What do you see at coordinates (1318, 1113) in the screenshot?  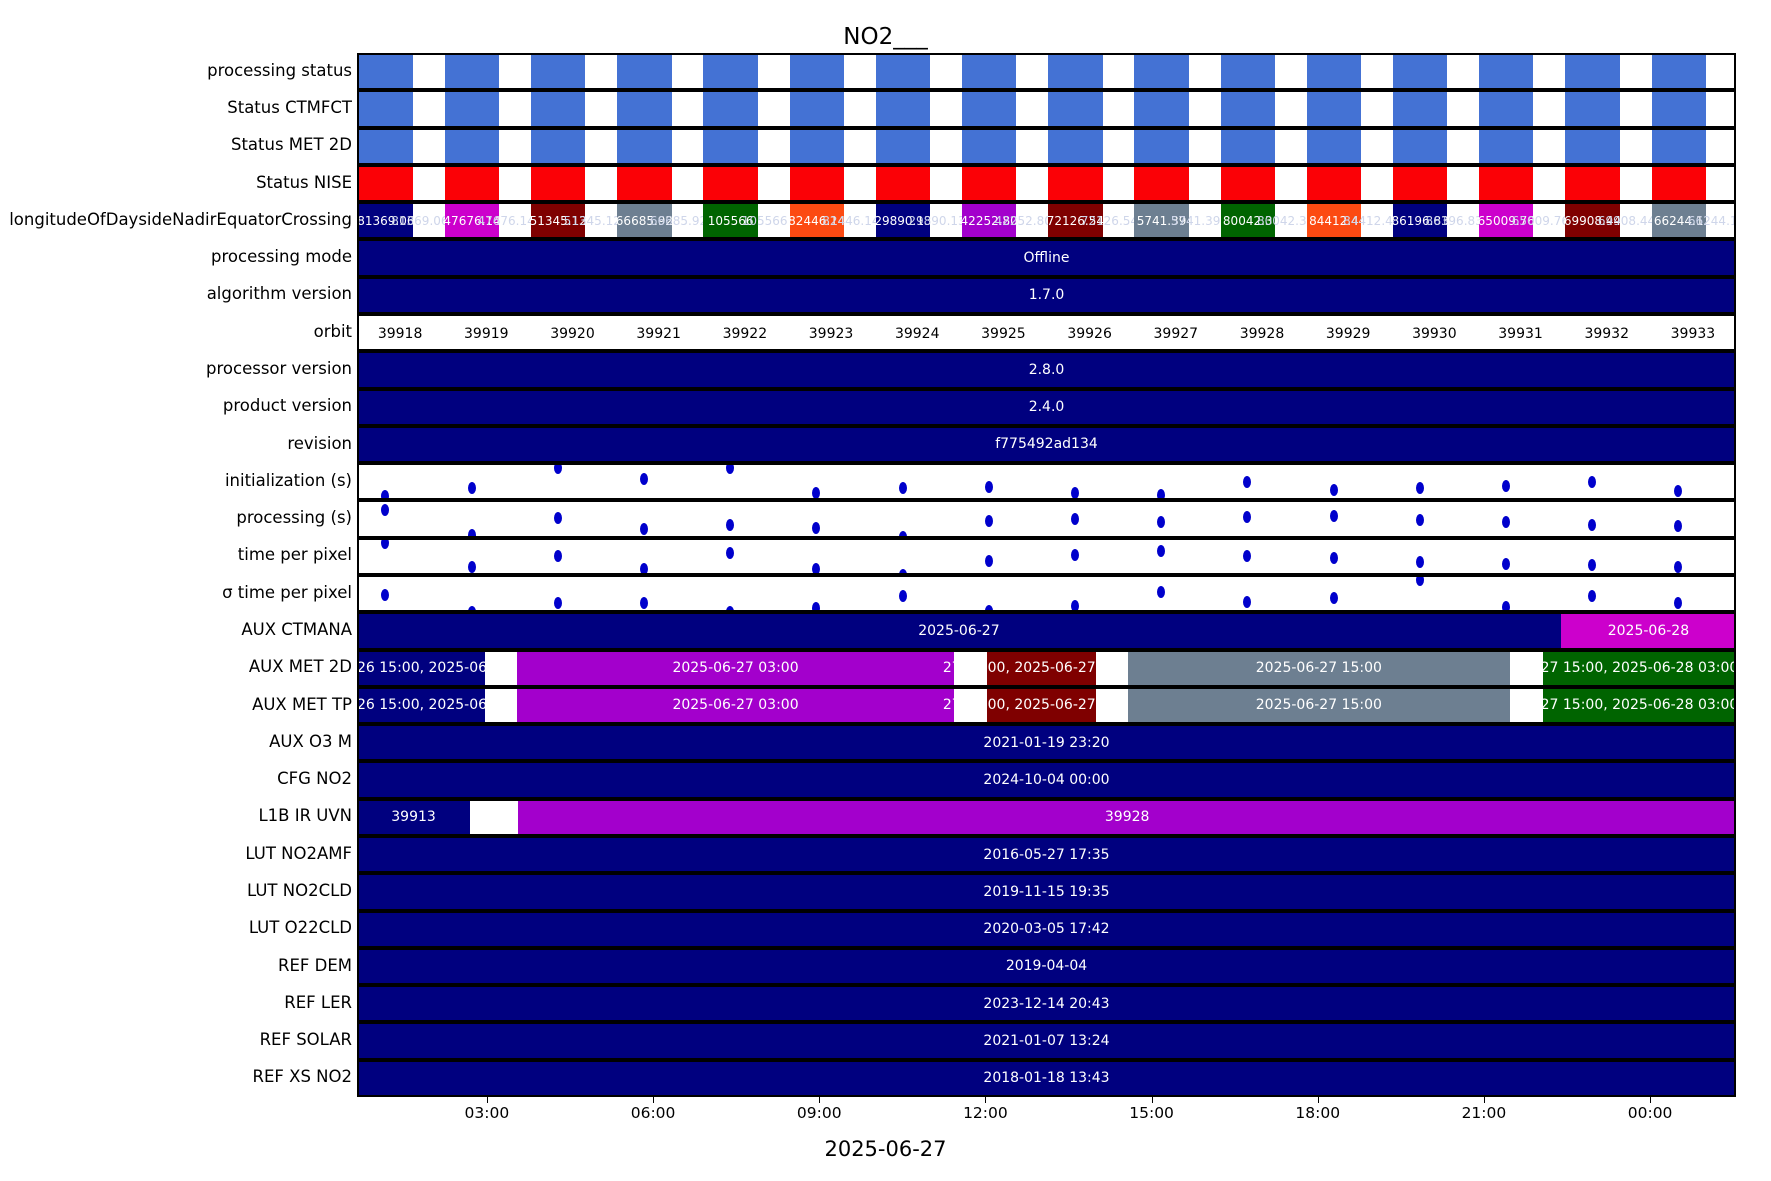 I see `x-axis-tick-label: 18:00` at bounding box center [1318, 1113].